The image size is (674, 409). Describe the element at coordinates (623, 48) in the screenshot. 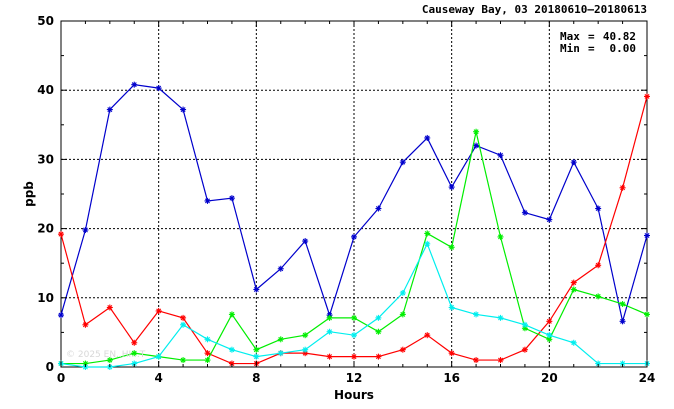

I see `min-value: 0.00` at that location.